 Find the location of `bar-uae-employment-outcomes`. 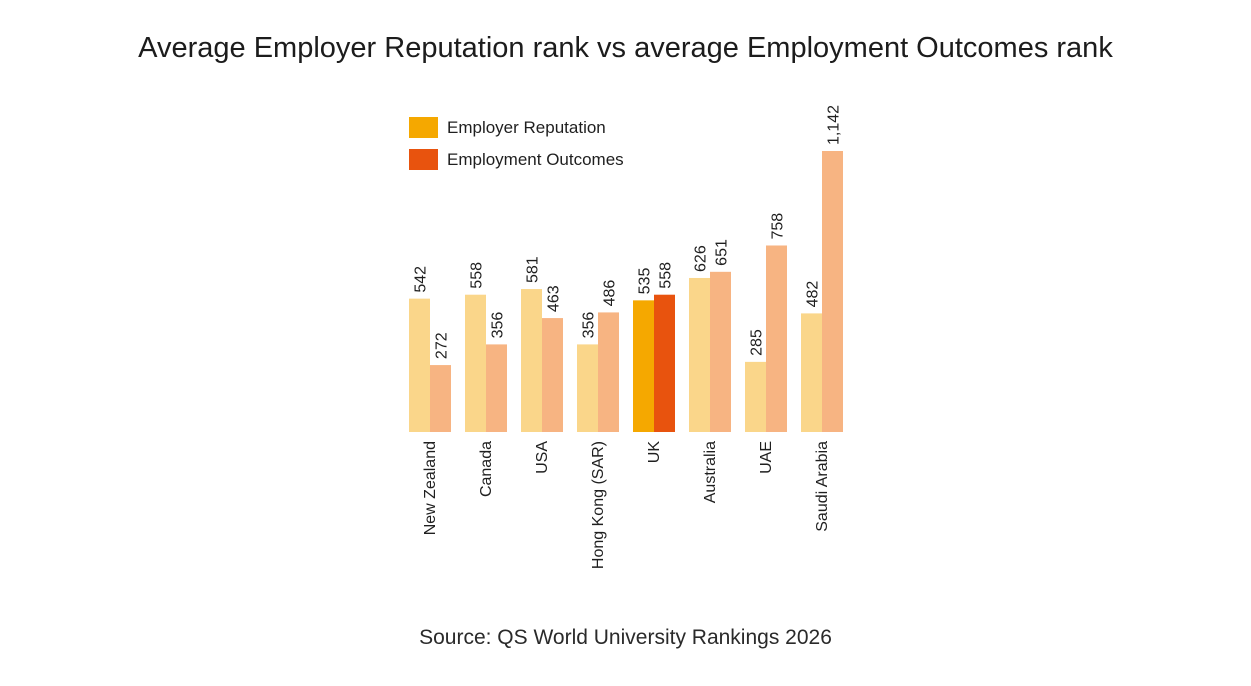

bar-uae-employment-outcomes is located at coordinates (776, 338).